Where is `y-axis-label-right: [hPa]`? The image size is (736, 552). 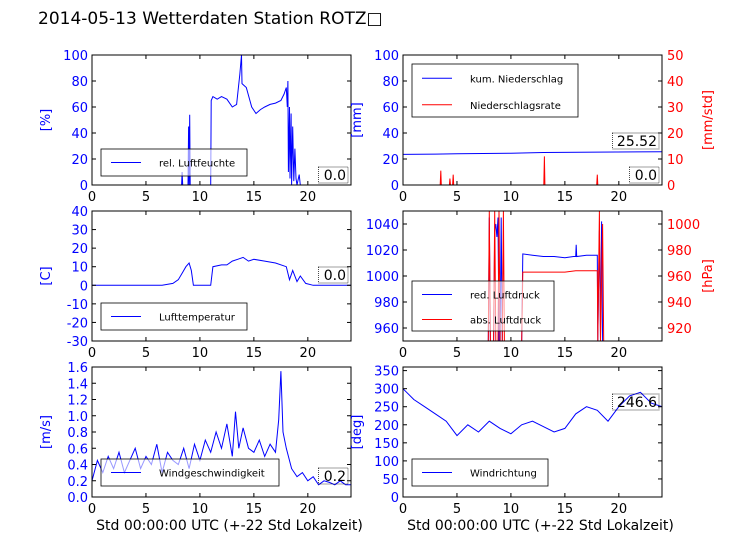
y-axis-label-right: [hPa] is located at coordinates (708, 276).